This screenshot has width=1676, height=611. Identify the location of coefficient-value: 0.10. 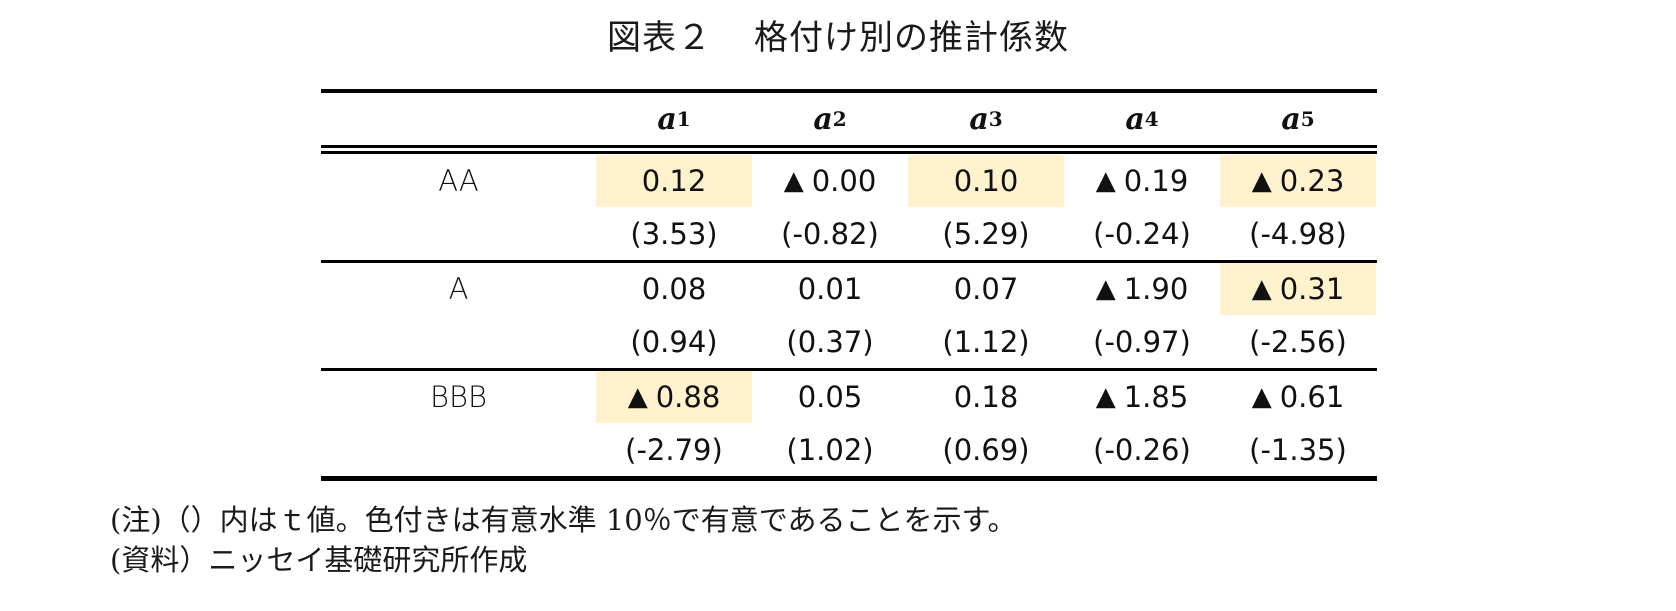
(986, 181).